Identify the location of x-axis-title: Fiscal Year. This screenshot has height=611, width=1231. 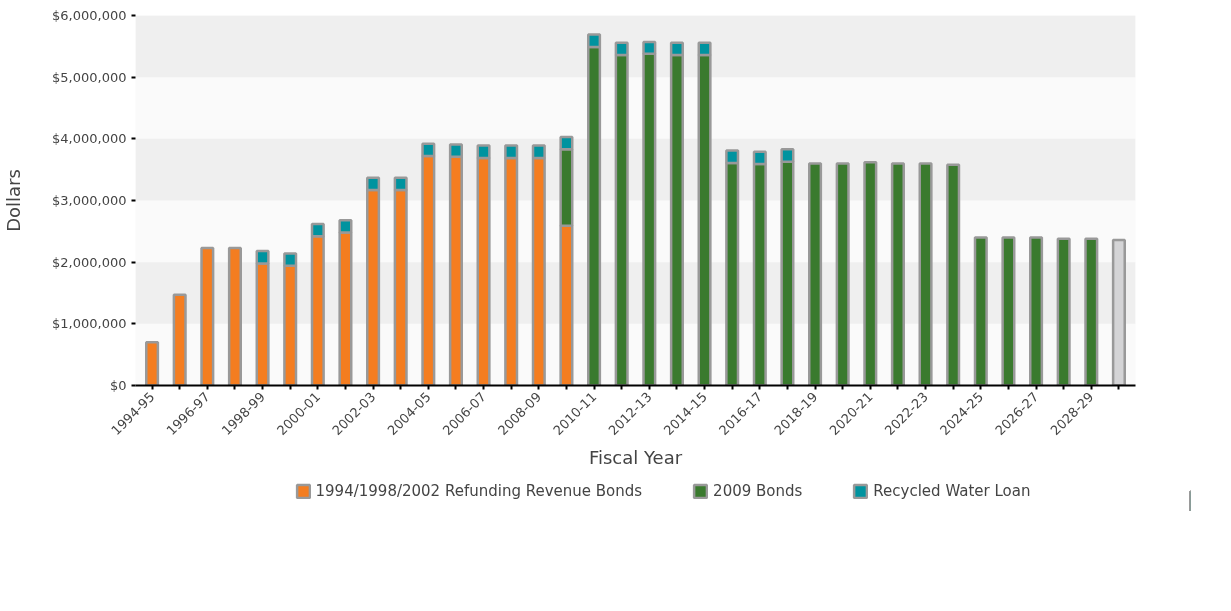
(635, 458).